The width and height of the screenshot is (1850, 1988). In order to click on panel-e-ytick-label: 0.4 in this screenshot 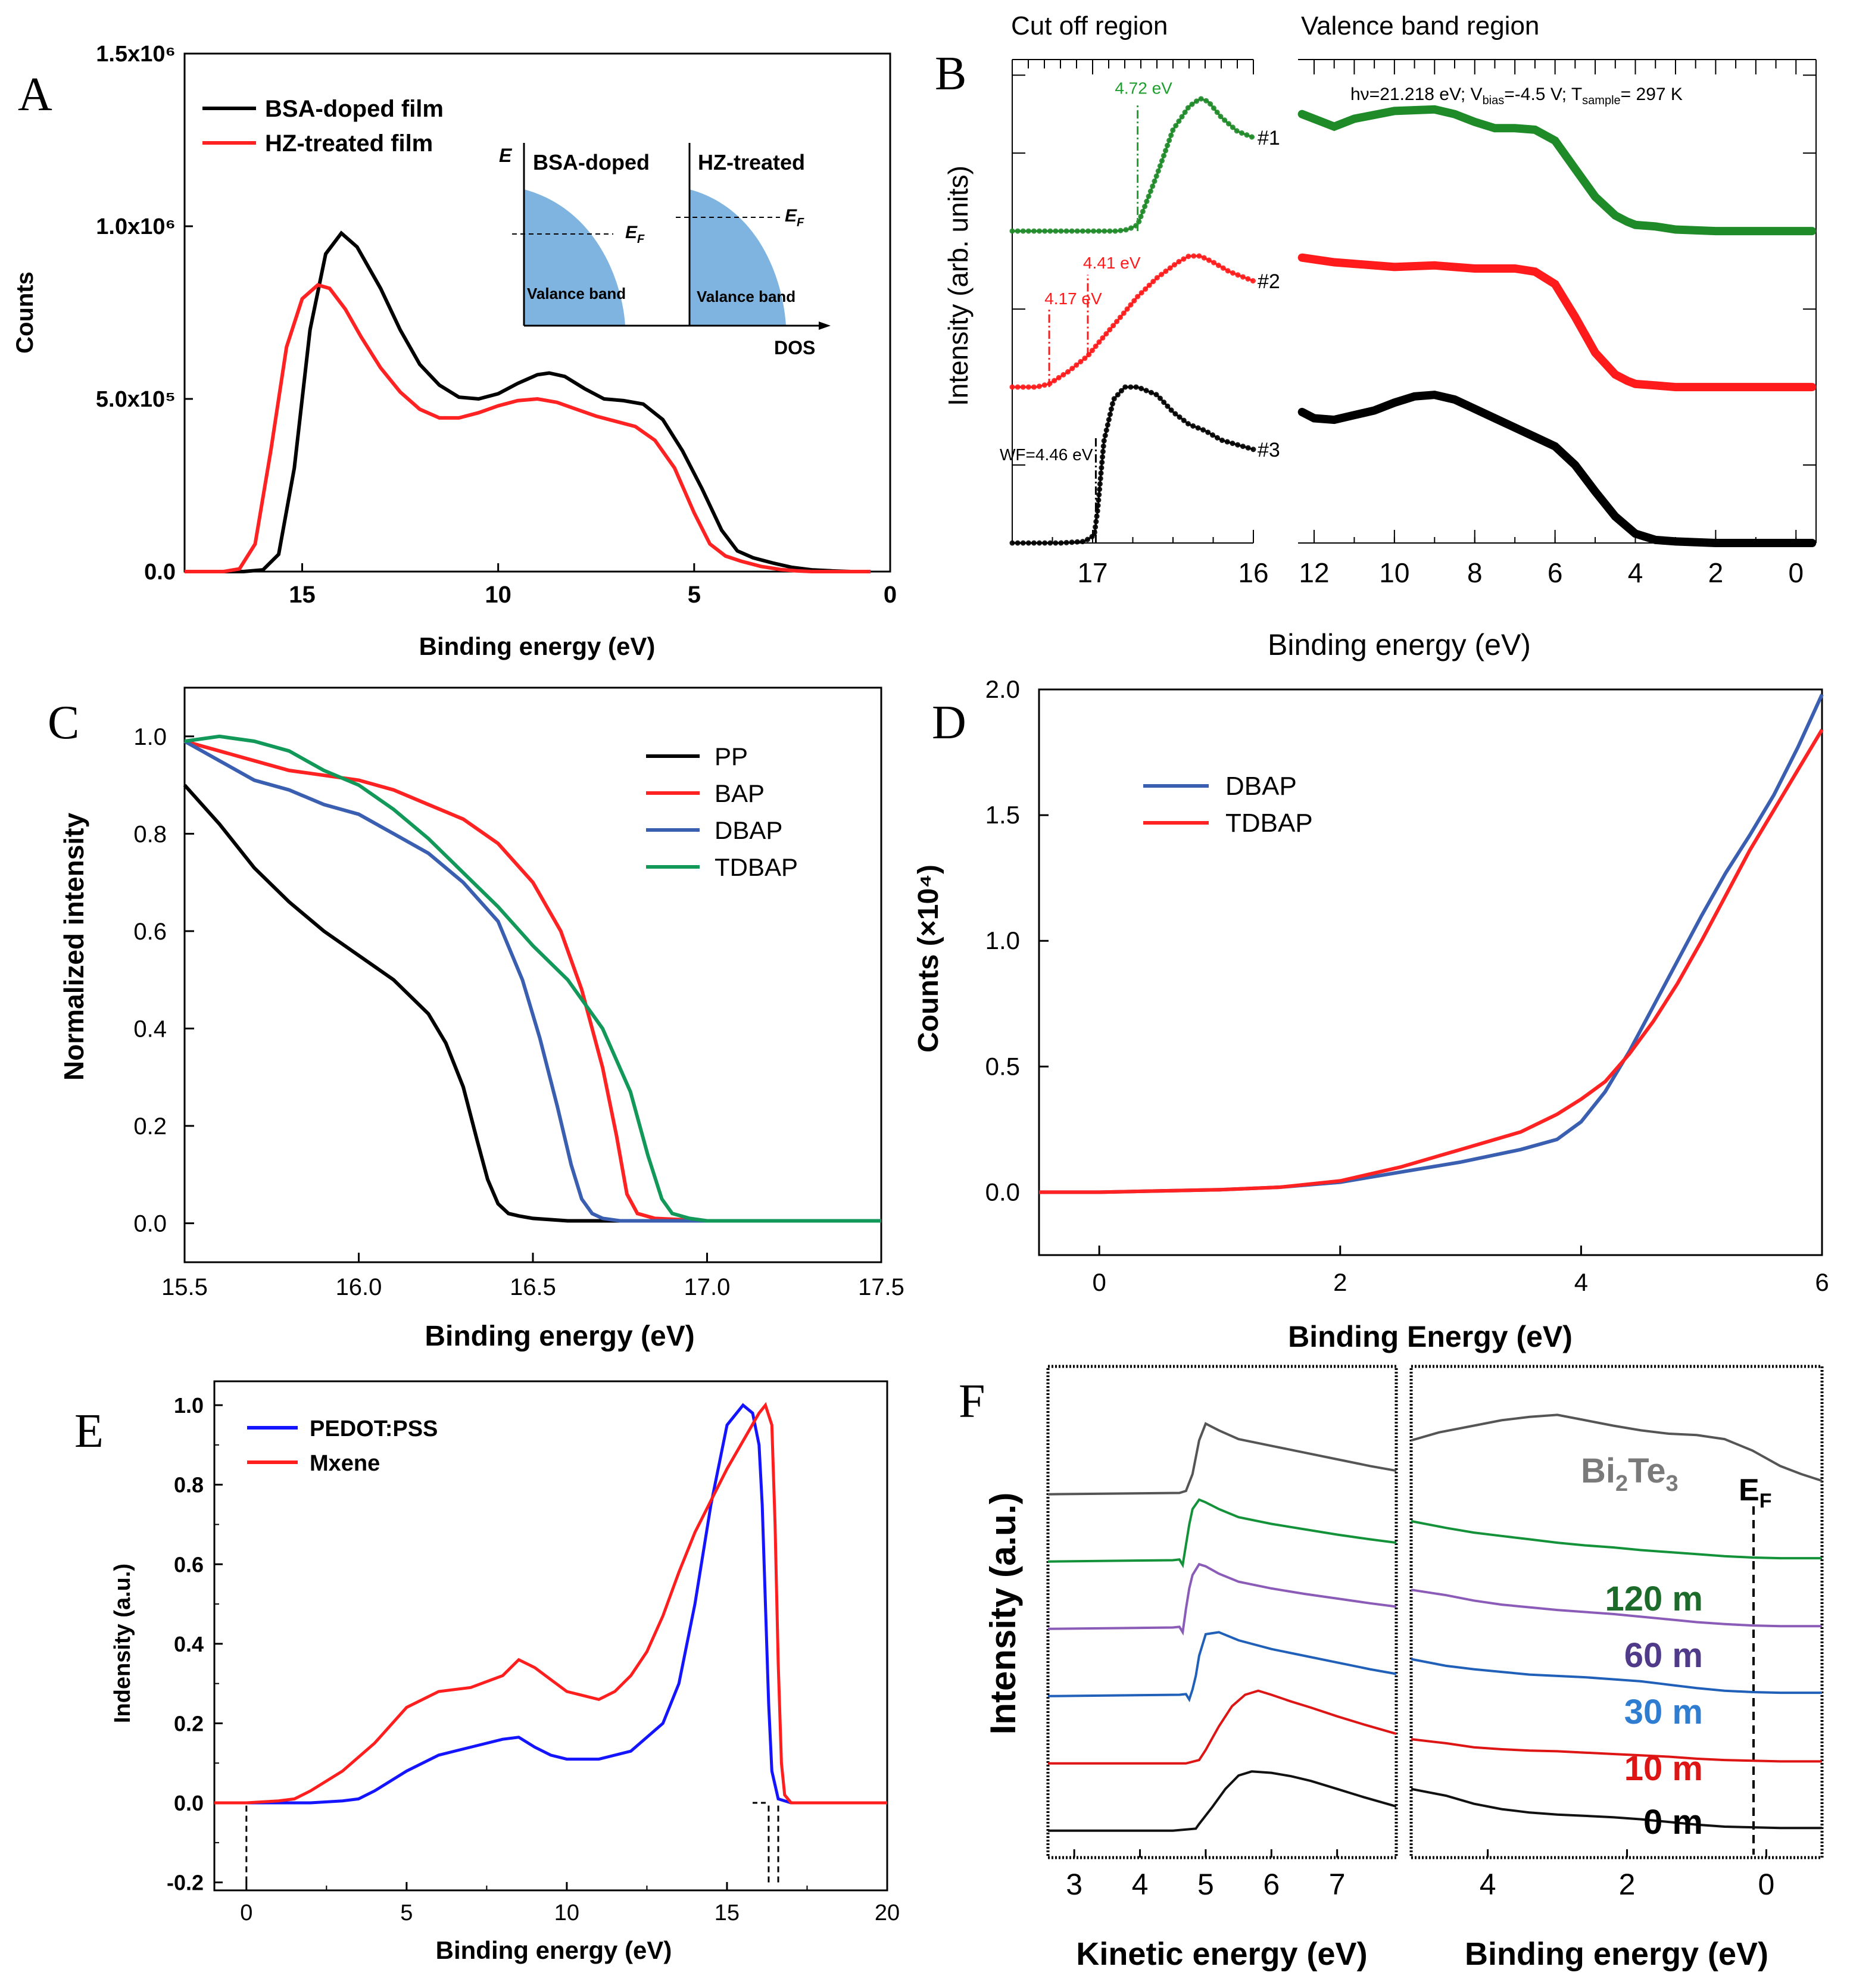, I will do `click(189, 1644)`.